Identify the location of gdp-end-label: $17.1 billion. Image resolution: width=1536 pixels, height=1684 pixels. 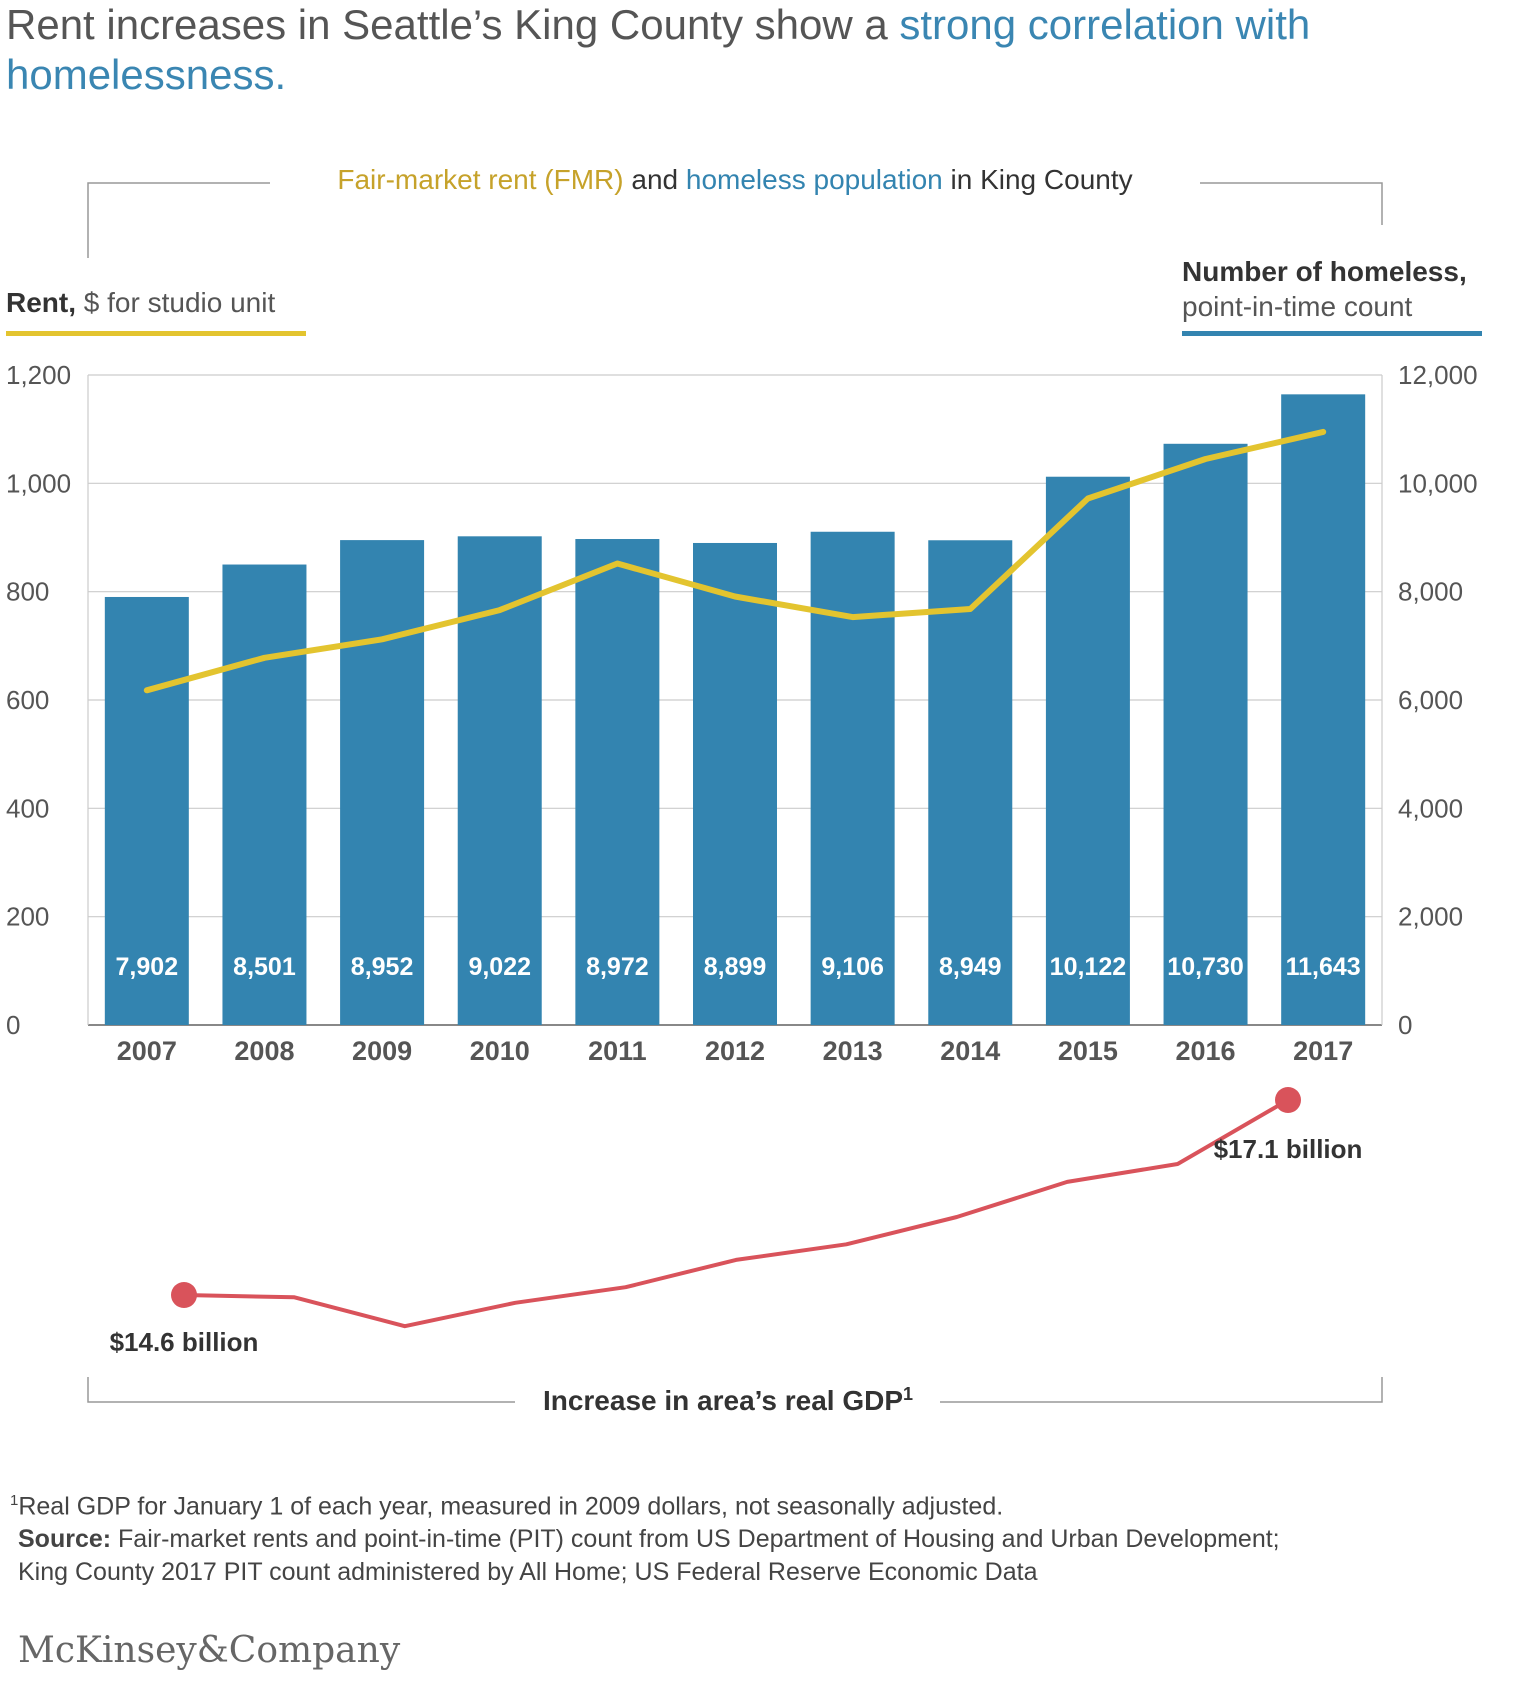
(1288, 1149).